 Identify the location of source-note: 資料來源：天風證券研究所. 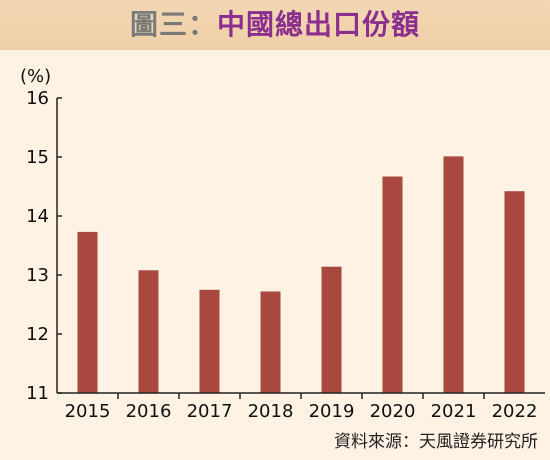
(436, 442).